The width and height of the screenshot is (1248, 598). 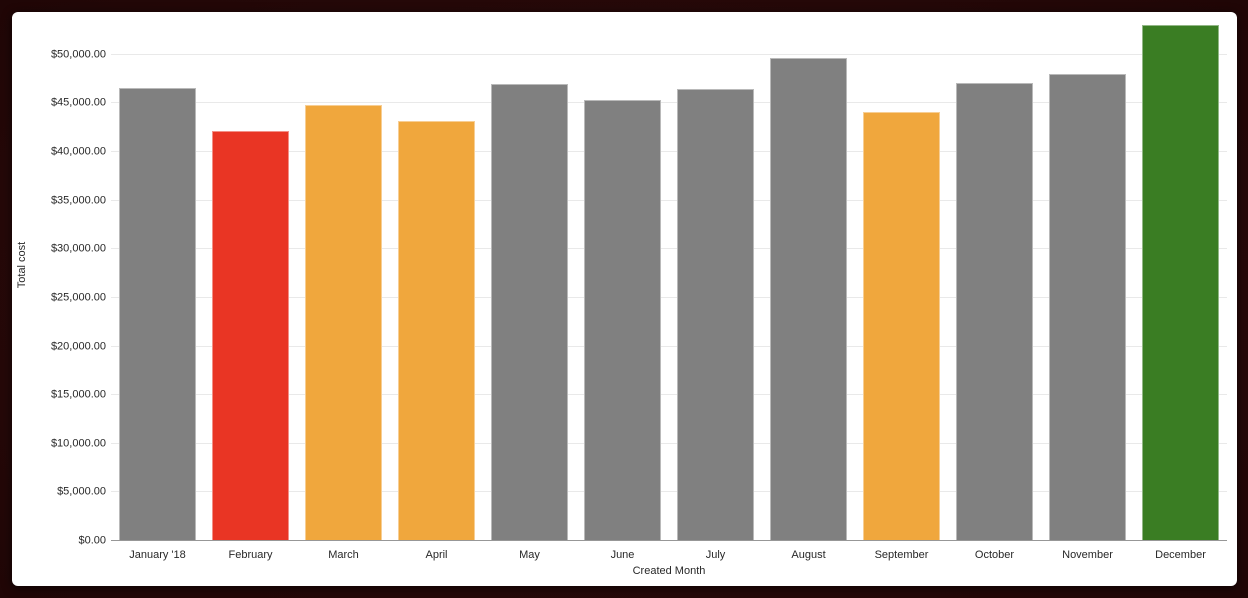 I want to click on bar-september, so click(x=901, y=326).